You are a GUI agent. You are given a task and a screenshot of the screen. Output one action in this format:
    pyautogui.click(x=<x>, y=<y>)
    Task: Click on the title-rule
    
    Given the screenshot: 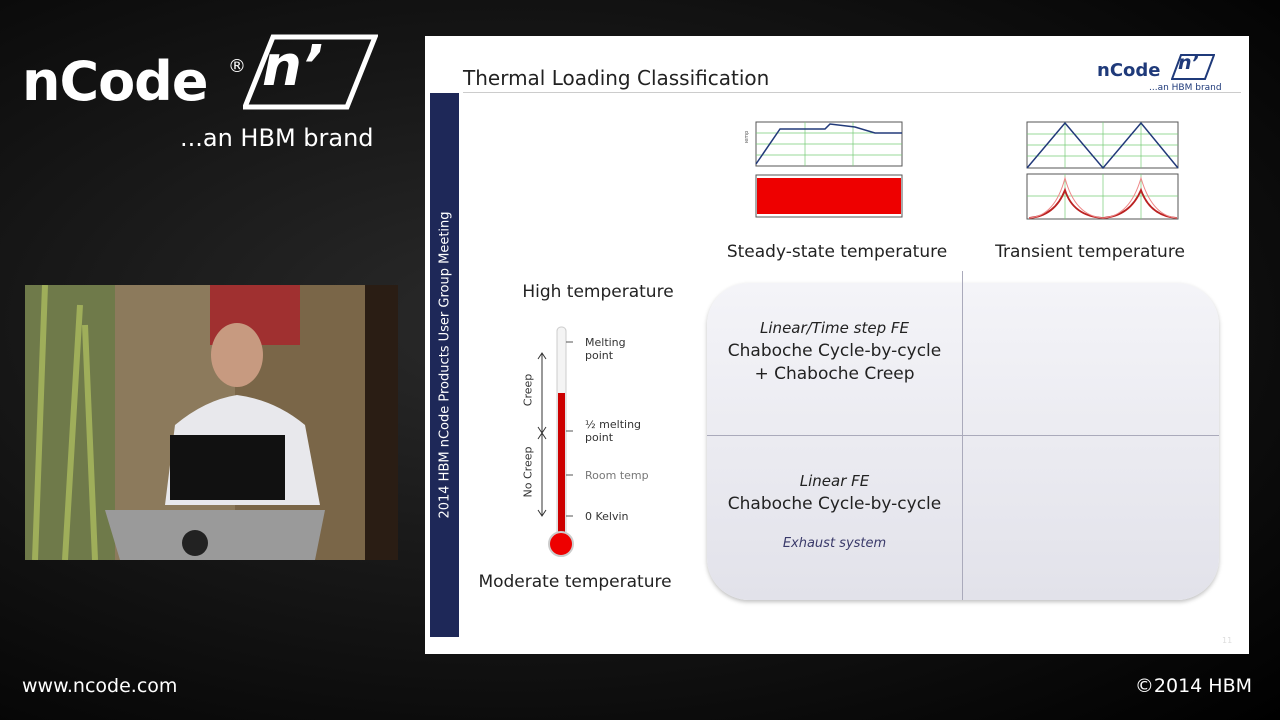 What is the action you would take?
    pyautogui.click(x=852, y=92)
    